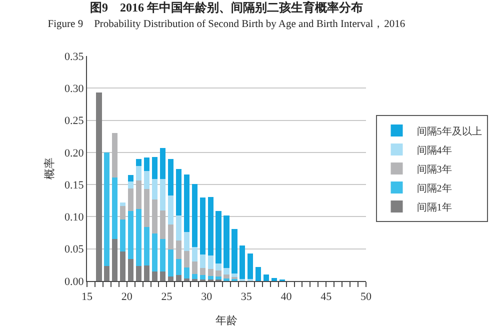  Describe the element at coordinates (87, 297) in the screenshot. I see `x-tick-label: 15` at that location.